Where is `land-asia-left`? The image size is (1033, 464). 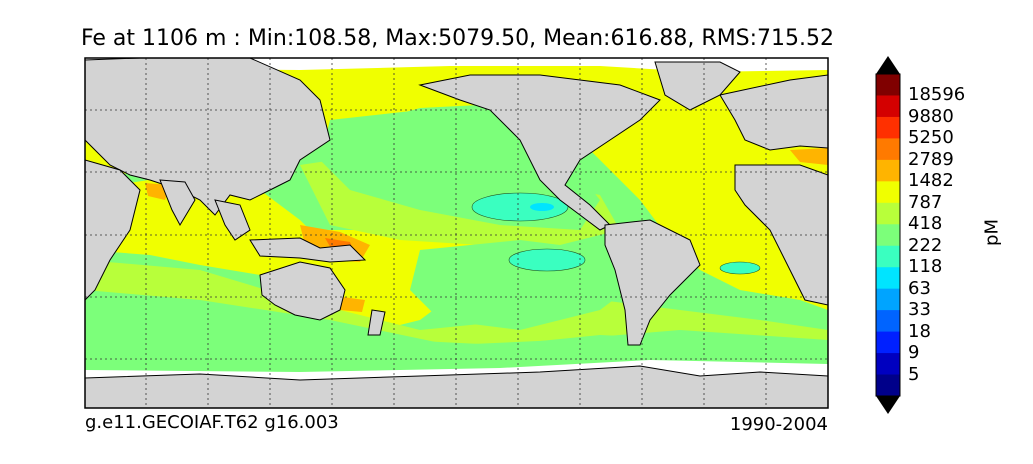
land-asia-left is located at coordinates (208, 137).